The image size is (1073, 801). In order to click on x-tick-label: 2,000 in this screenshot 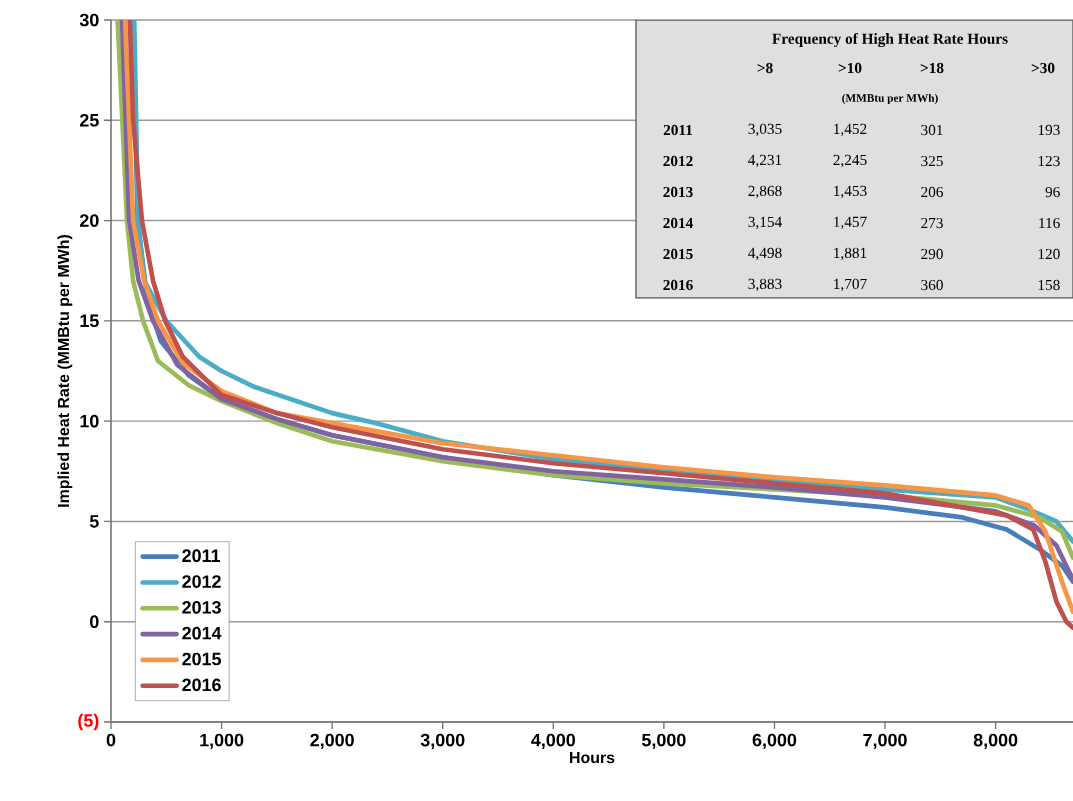, I will do `click(332, 741)`.